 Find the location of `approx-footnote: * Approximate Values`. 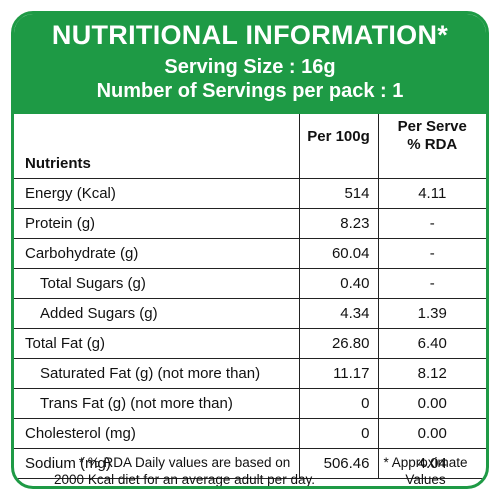

approx-footnote: * Approximate Values is located at coordinates (425, 470).